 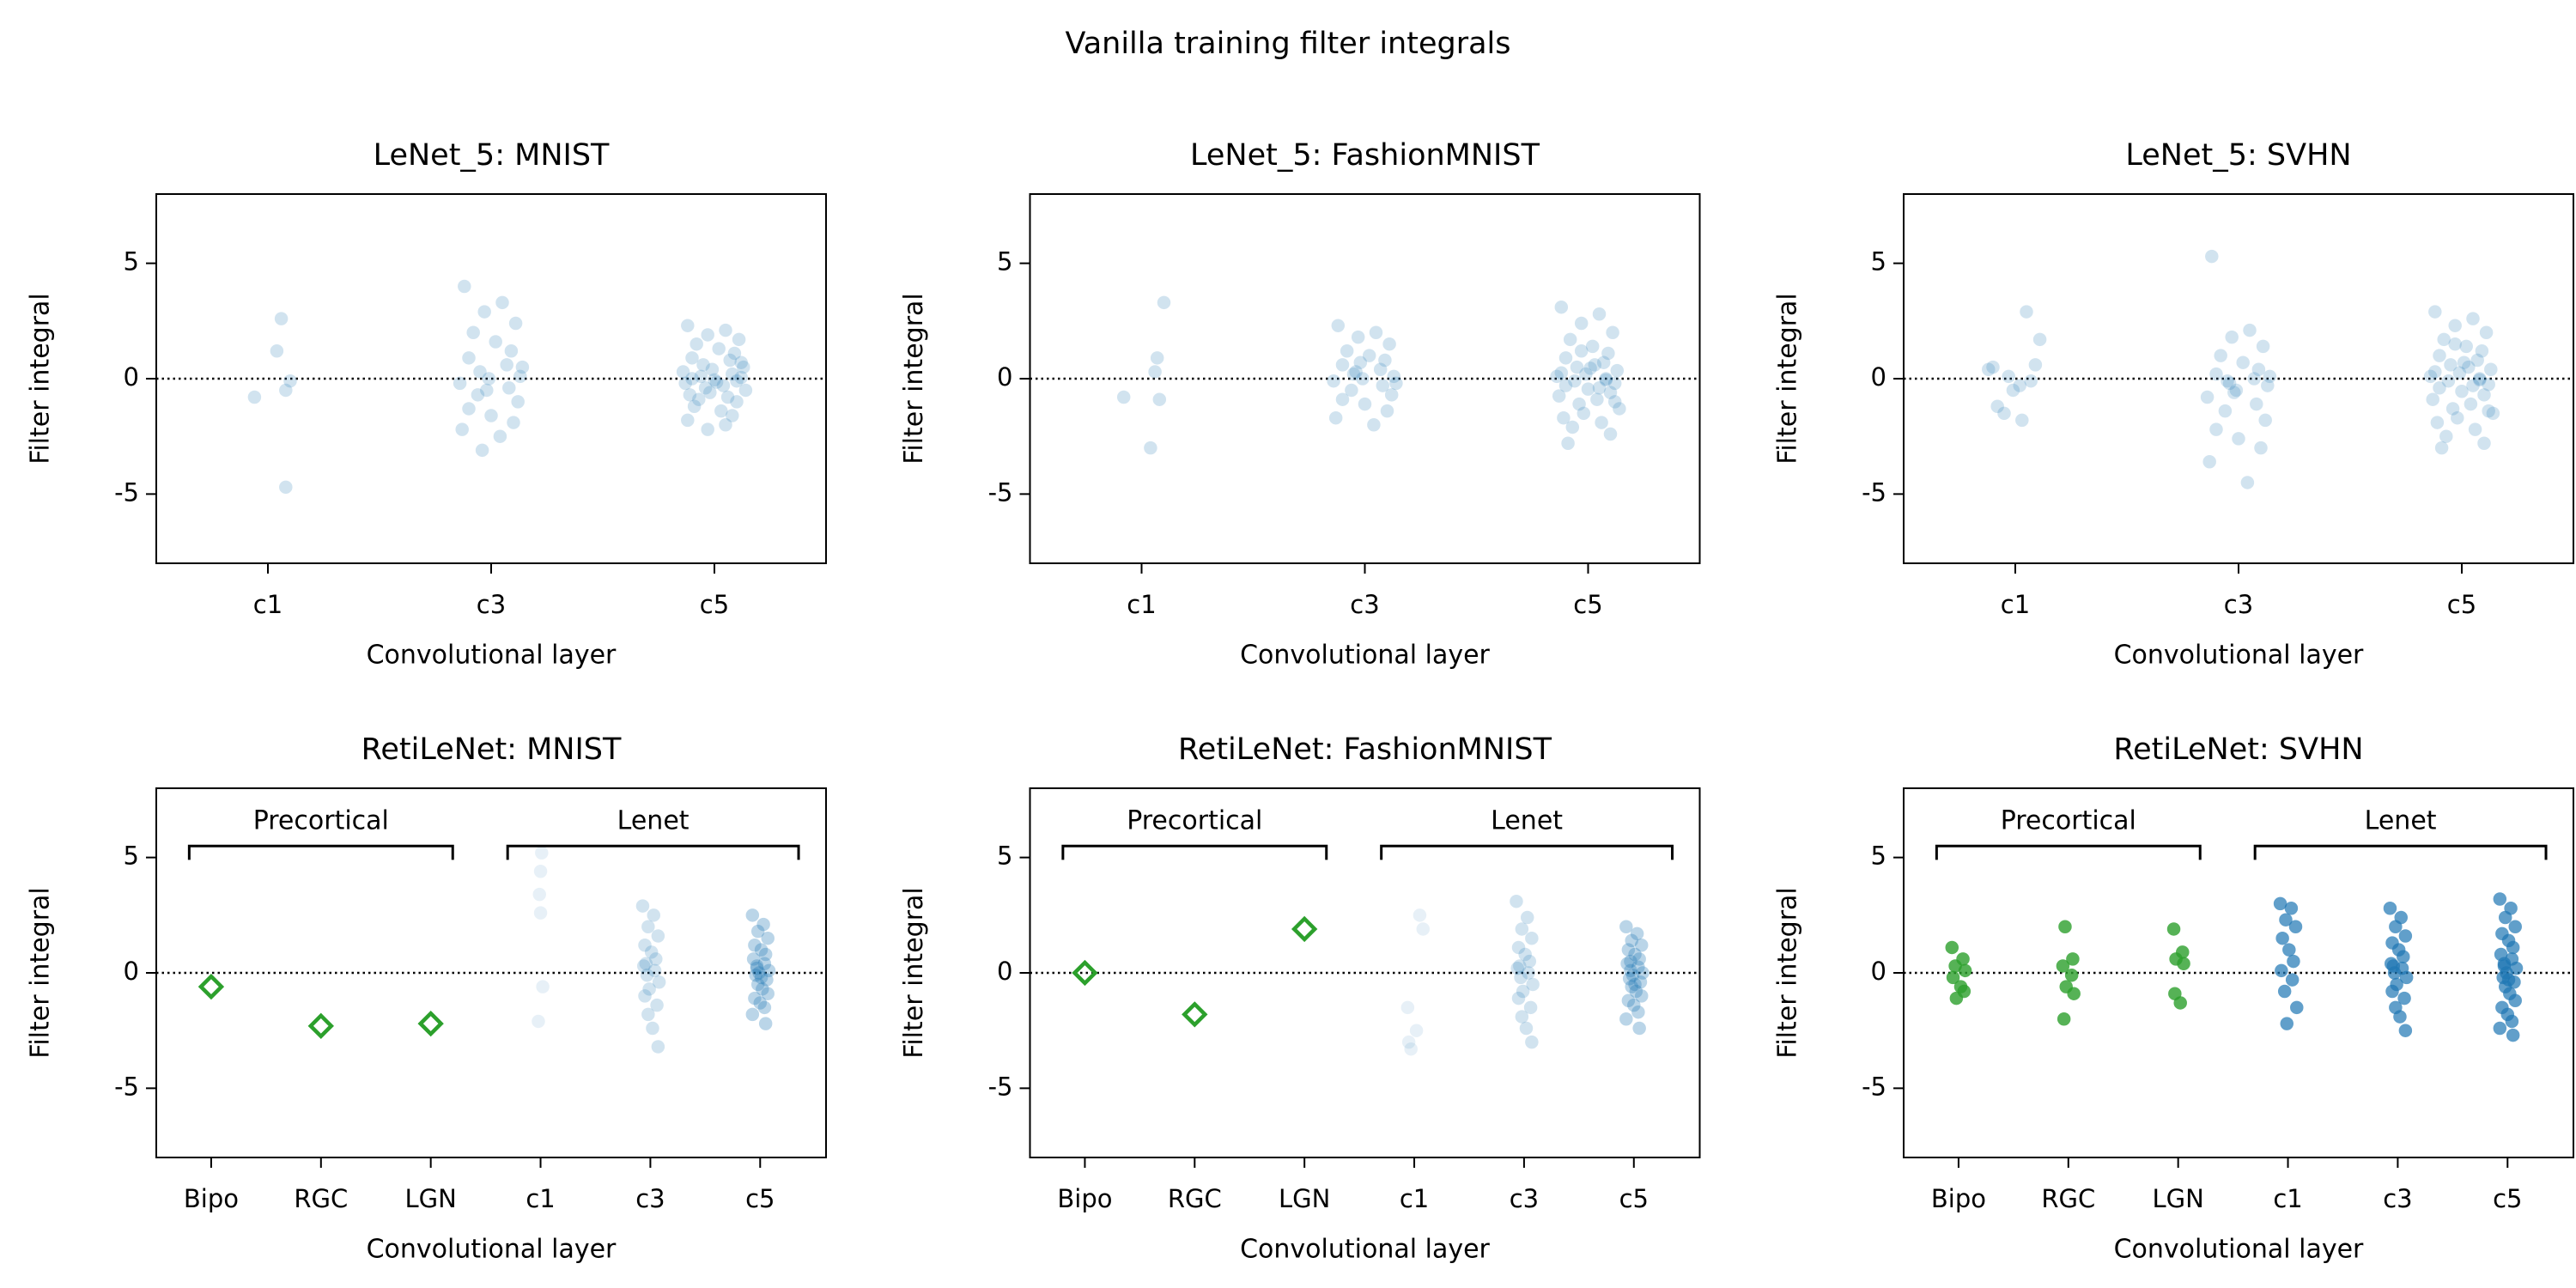 I want to click on bracket-label: Precortical, so click(x=1195, y=821).